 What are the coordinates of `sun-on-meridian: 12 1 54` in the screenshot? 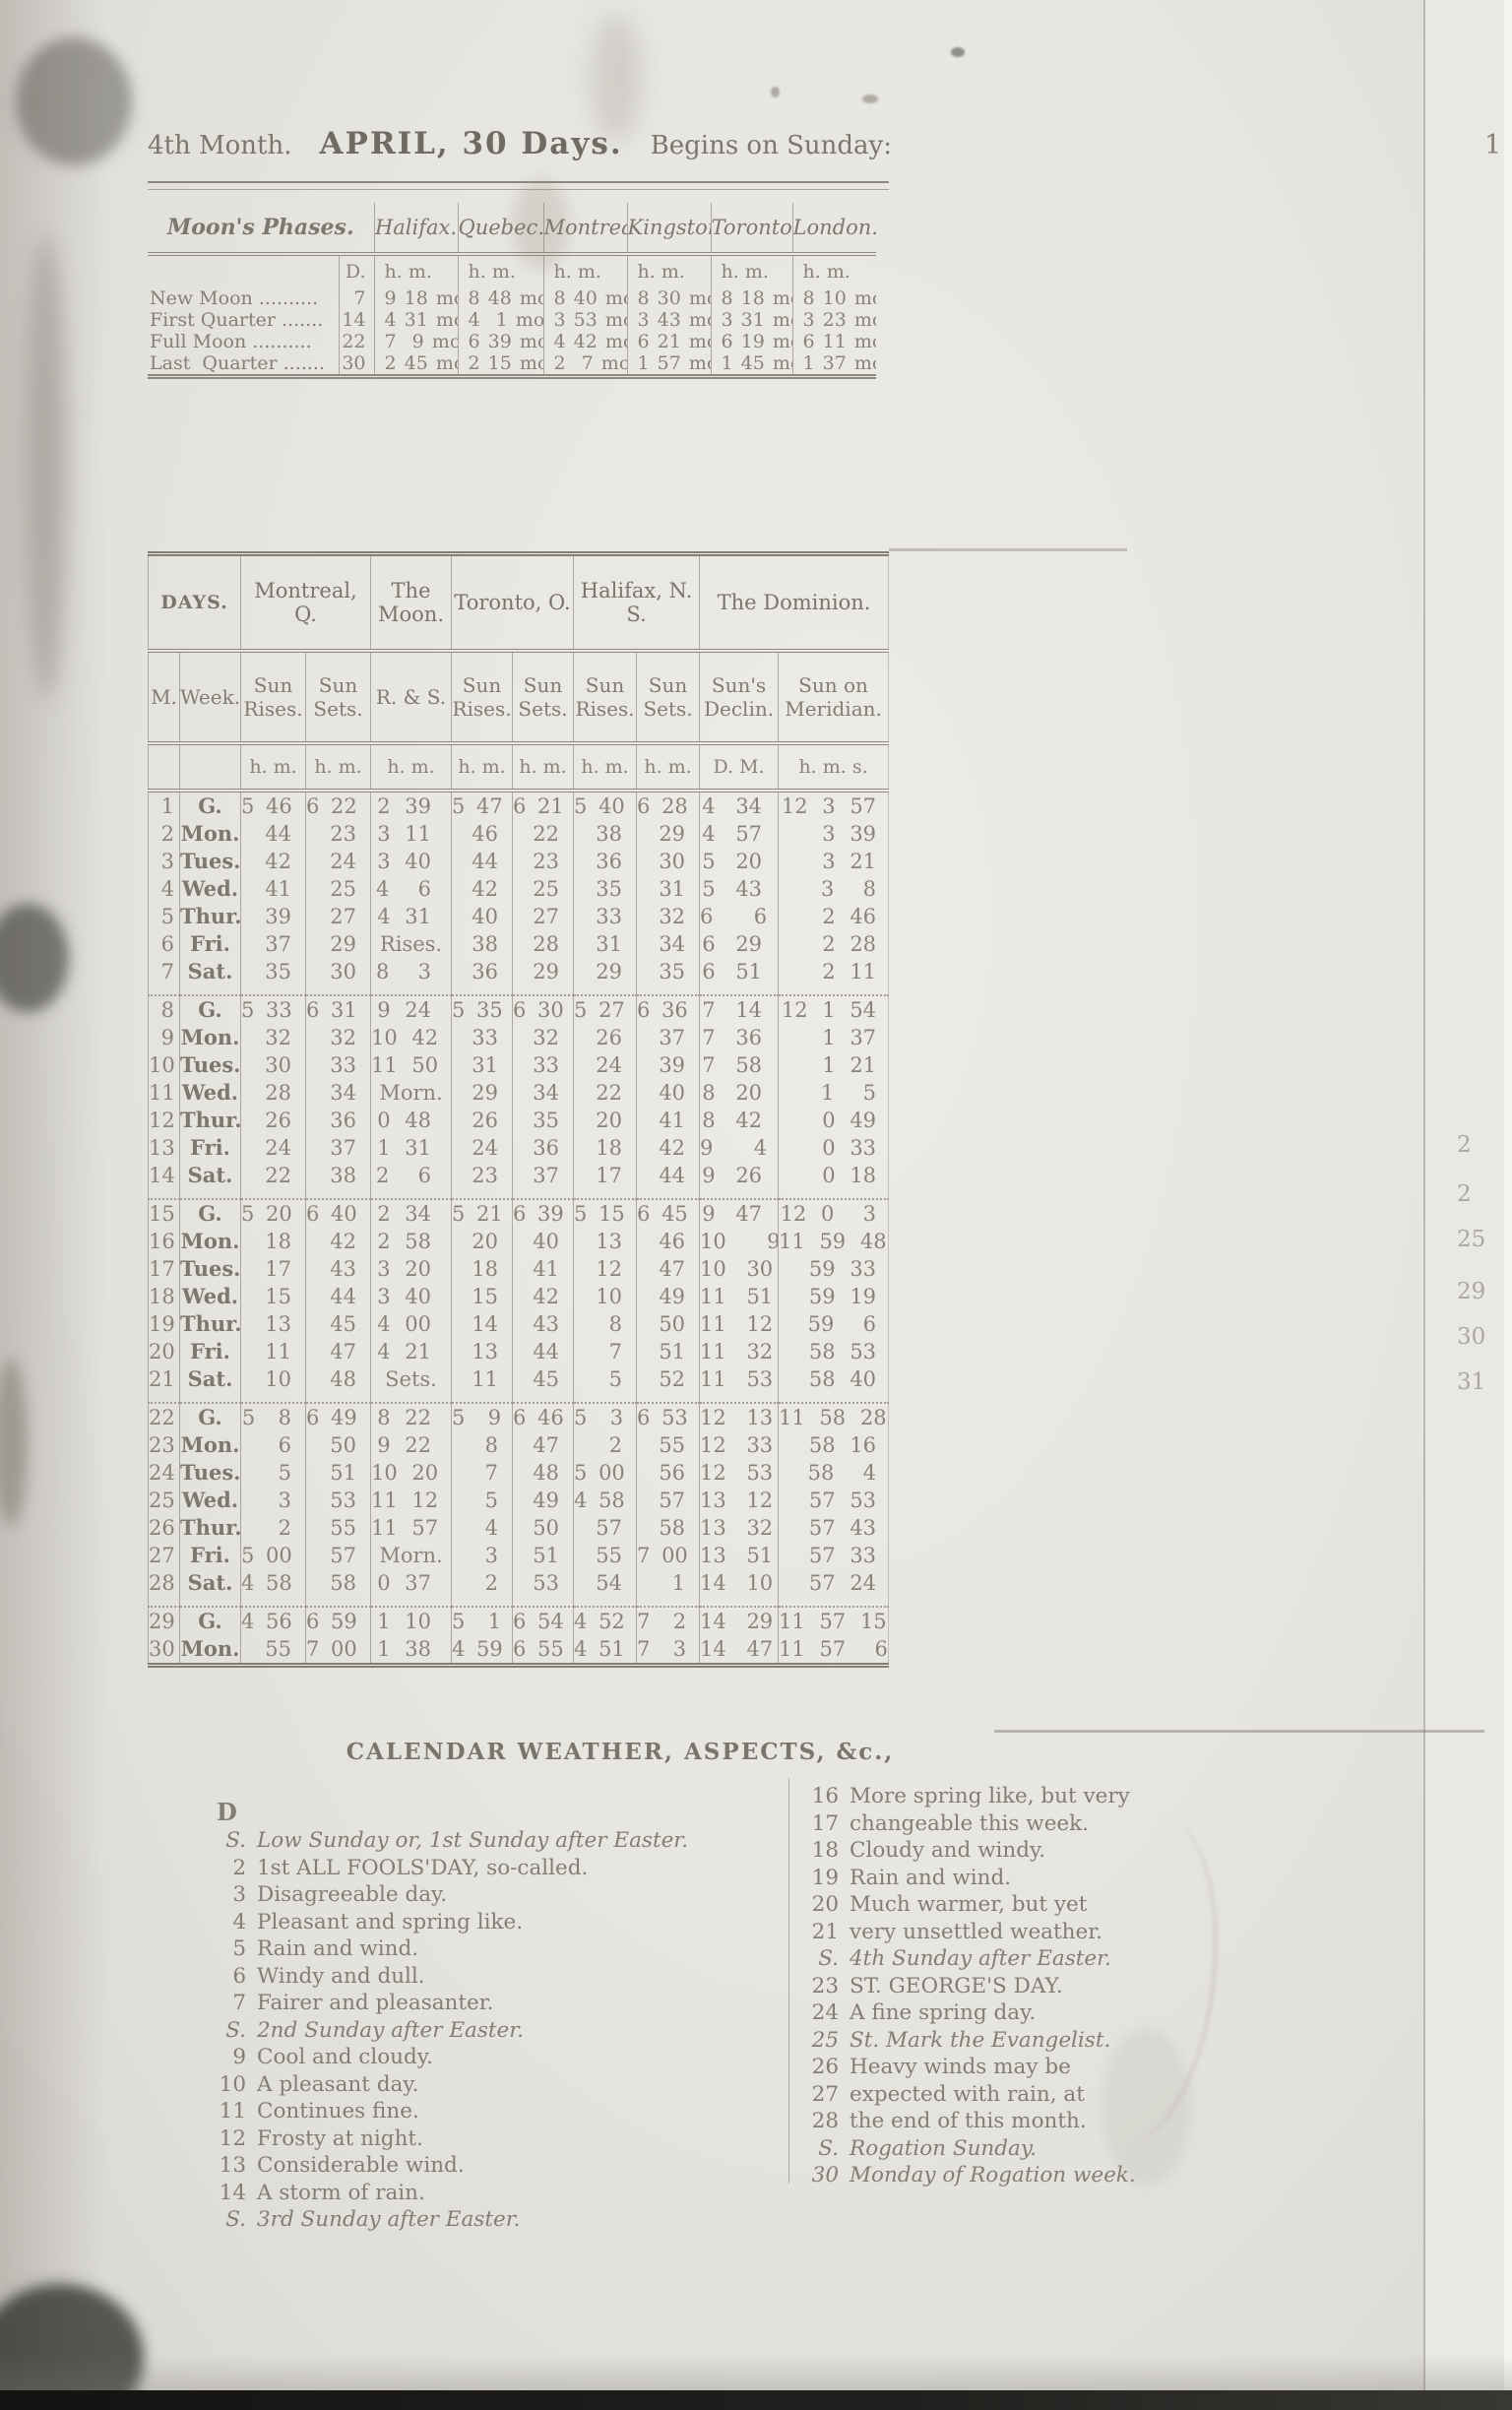 It's located at (833, 1009).